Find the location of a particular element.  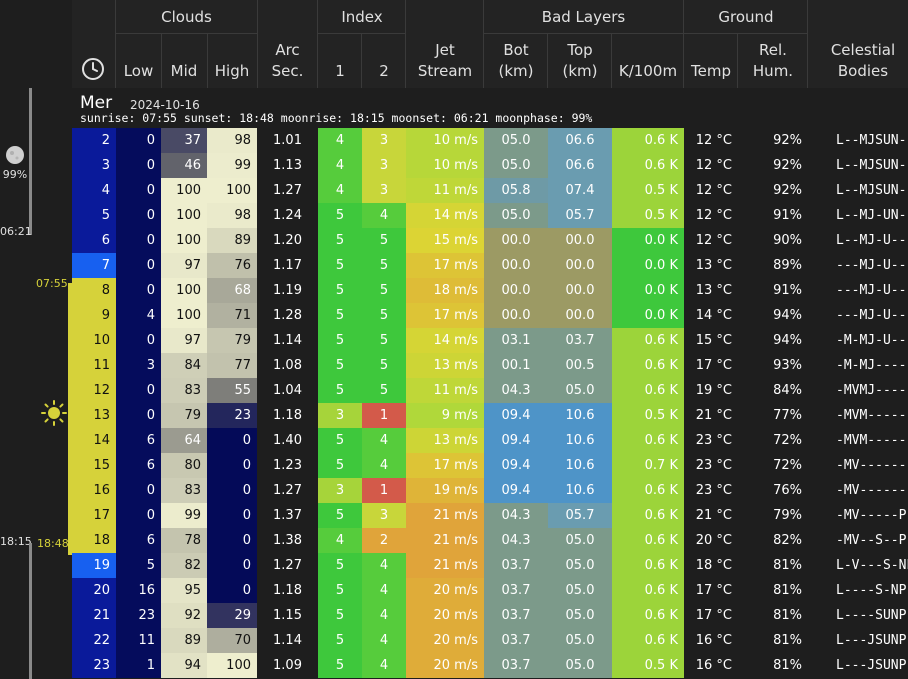

cell-bad-bottom: 09.4 is located at coordinates (516, 465).